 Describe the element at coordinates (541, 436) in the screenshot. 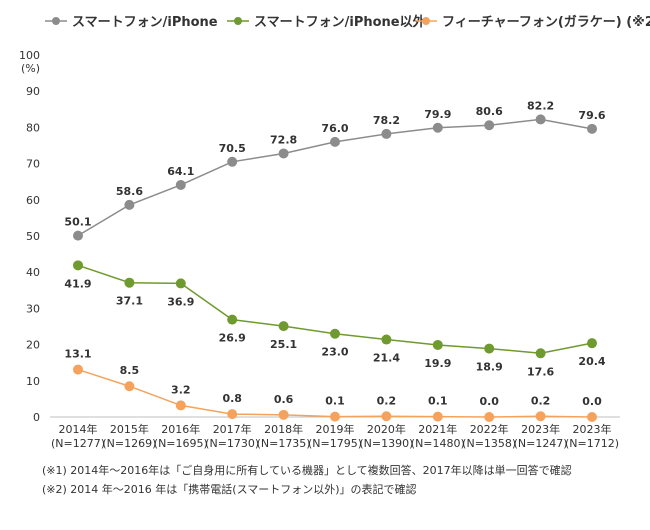

I see `x-tick-label: 2023年(N=1247)` at that location.